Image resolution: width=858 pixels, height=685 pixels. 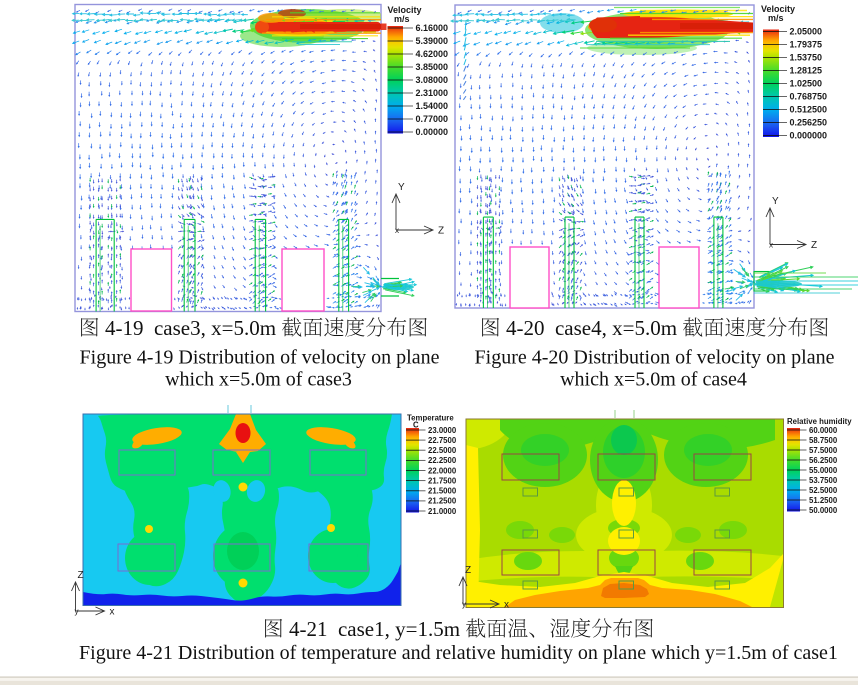 What do you see at coordinates (809, 110) in the screenshot?
I see `svg-text: 0.512500` at bounding box center [809, 110].